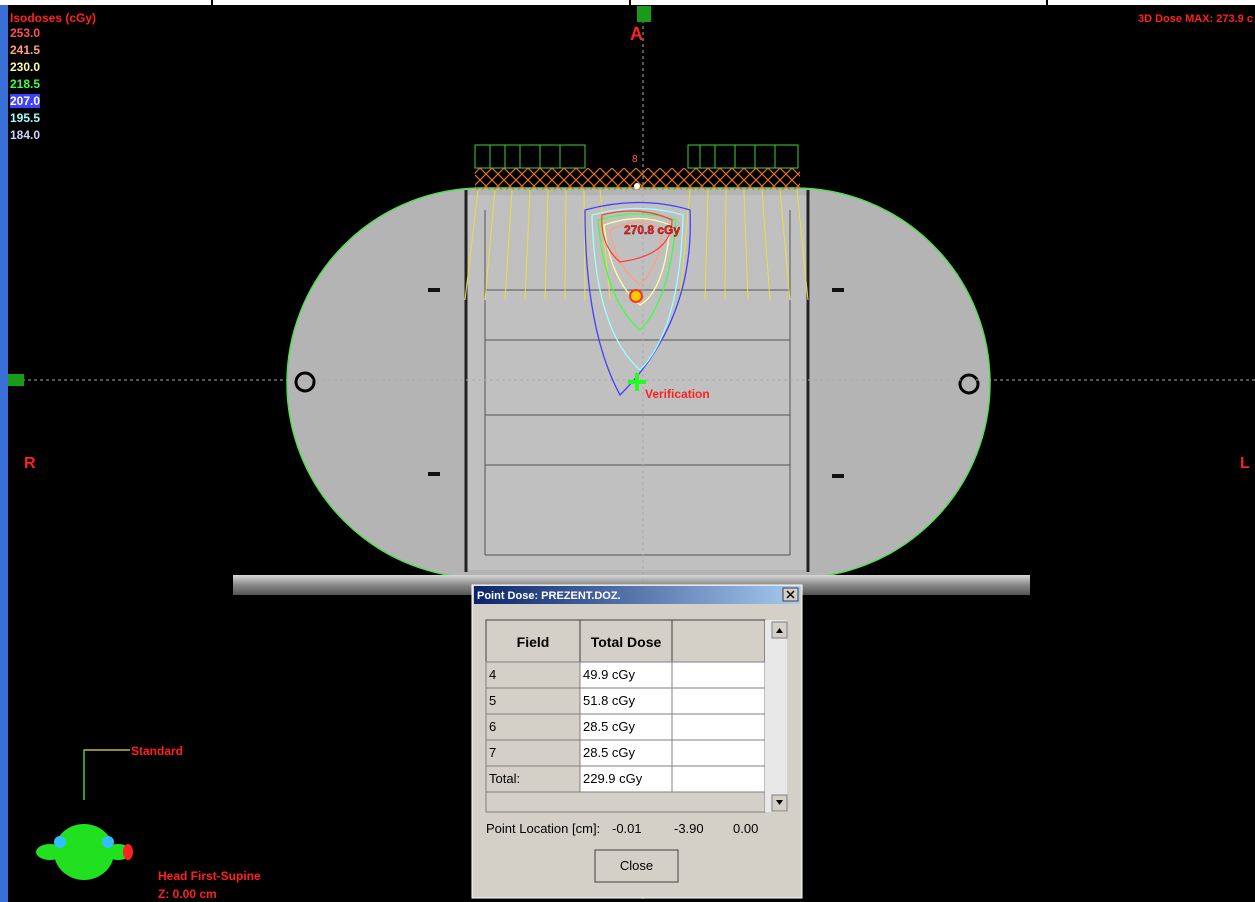 The width and height of the screenshot is (1255, 902). Describe the element at coordinates (609, 674) in the screenshot. I see `dose-value: 49.9 cGy` at that location.